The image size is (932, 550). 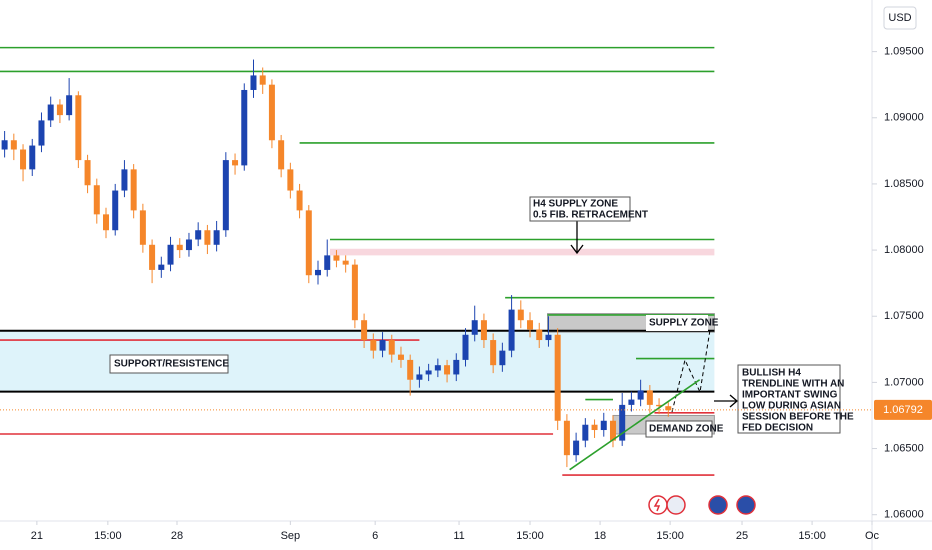 What do you see at coordinates (904, 316) in the screenshot?
I see `y-tick-label: 1.07500` at bounding box center [904, 316].